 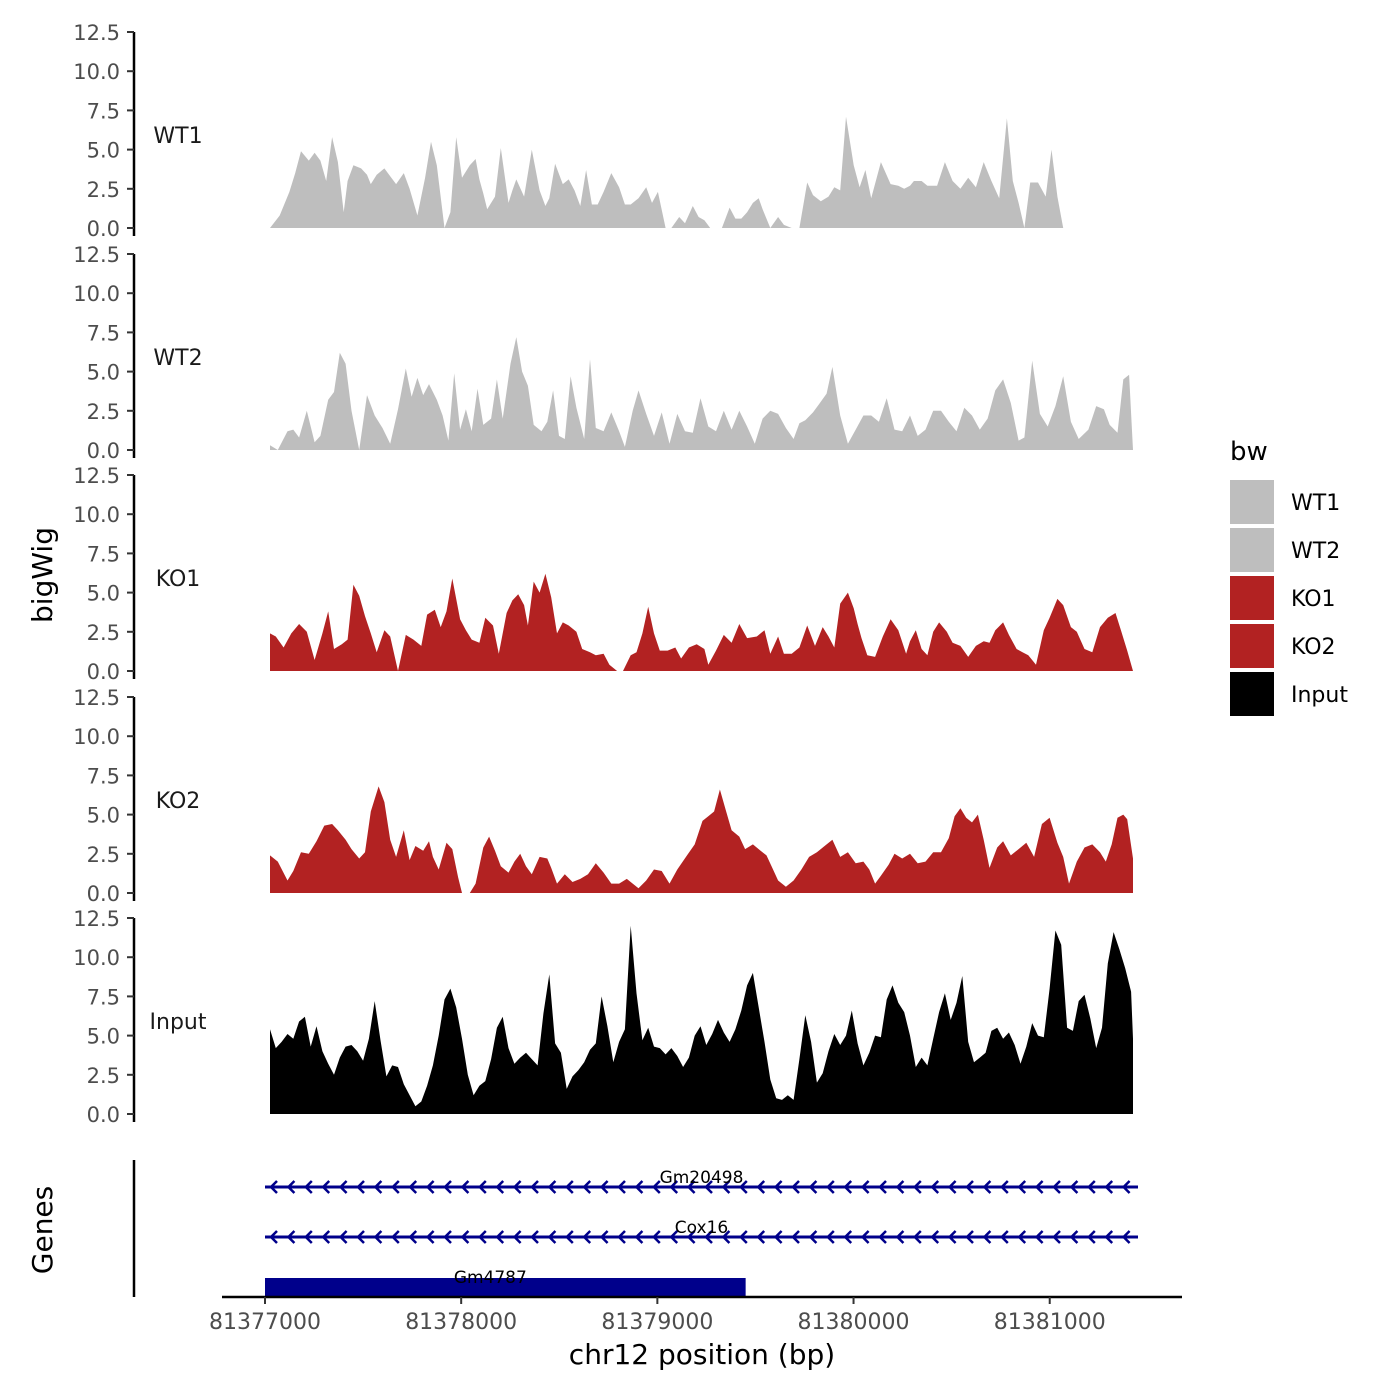 I want to click on gene-exon-block, so click(x=505, y=1287).